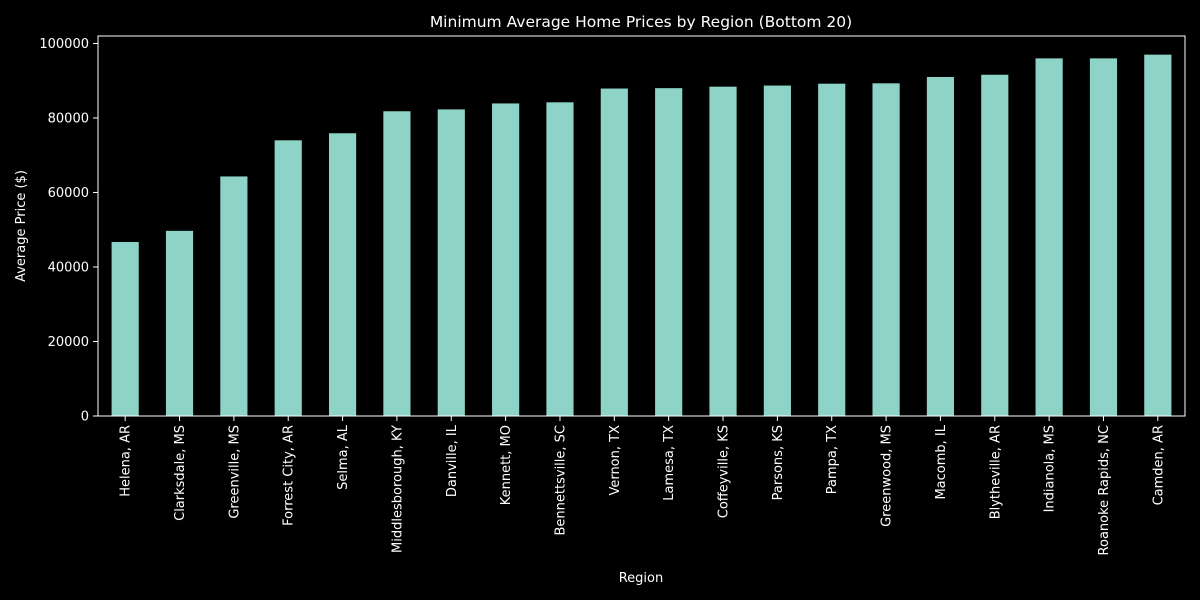 The width and height of the screenshot is (1200, 600). What do you see at coordinates (669, 463) in the screenshot?
I see `x-tick-label: Lamesa, TX` at bounding box center [669, 463].